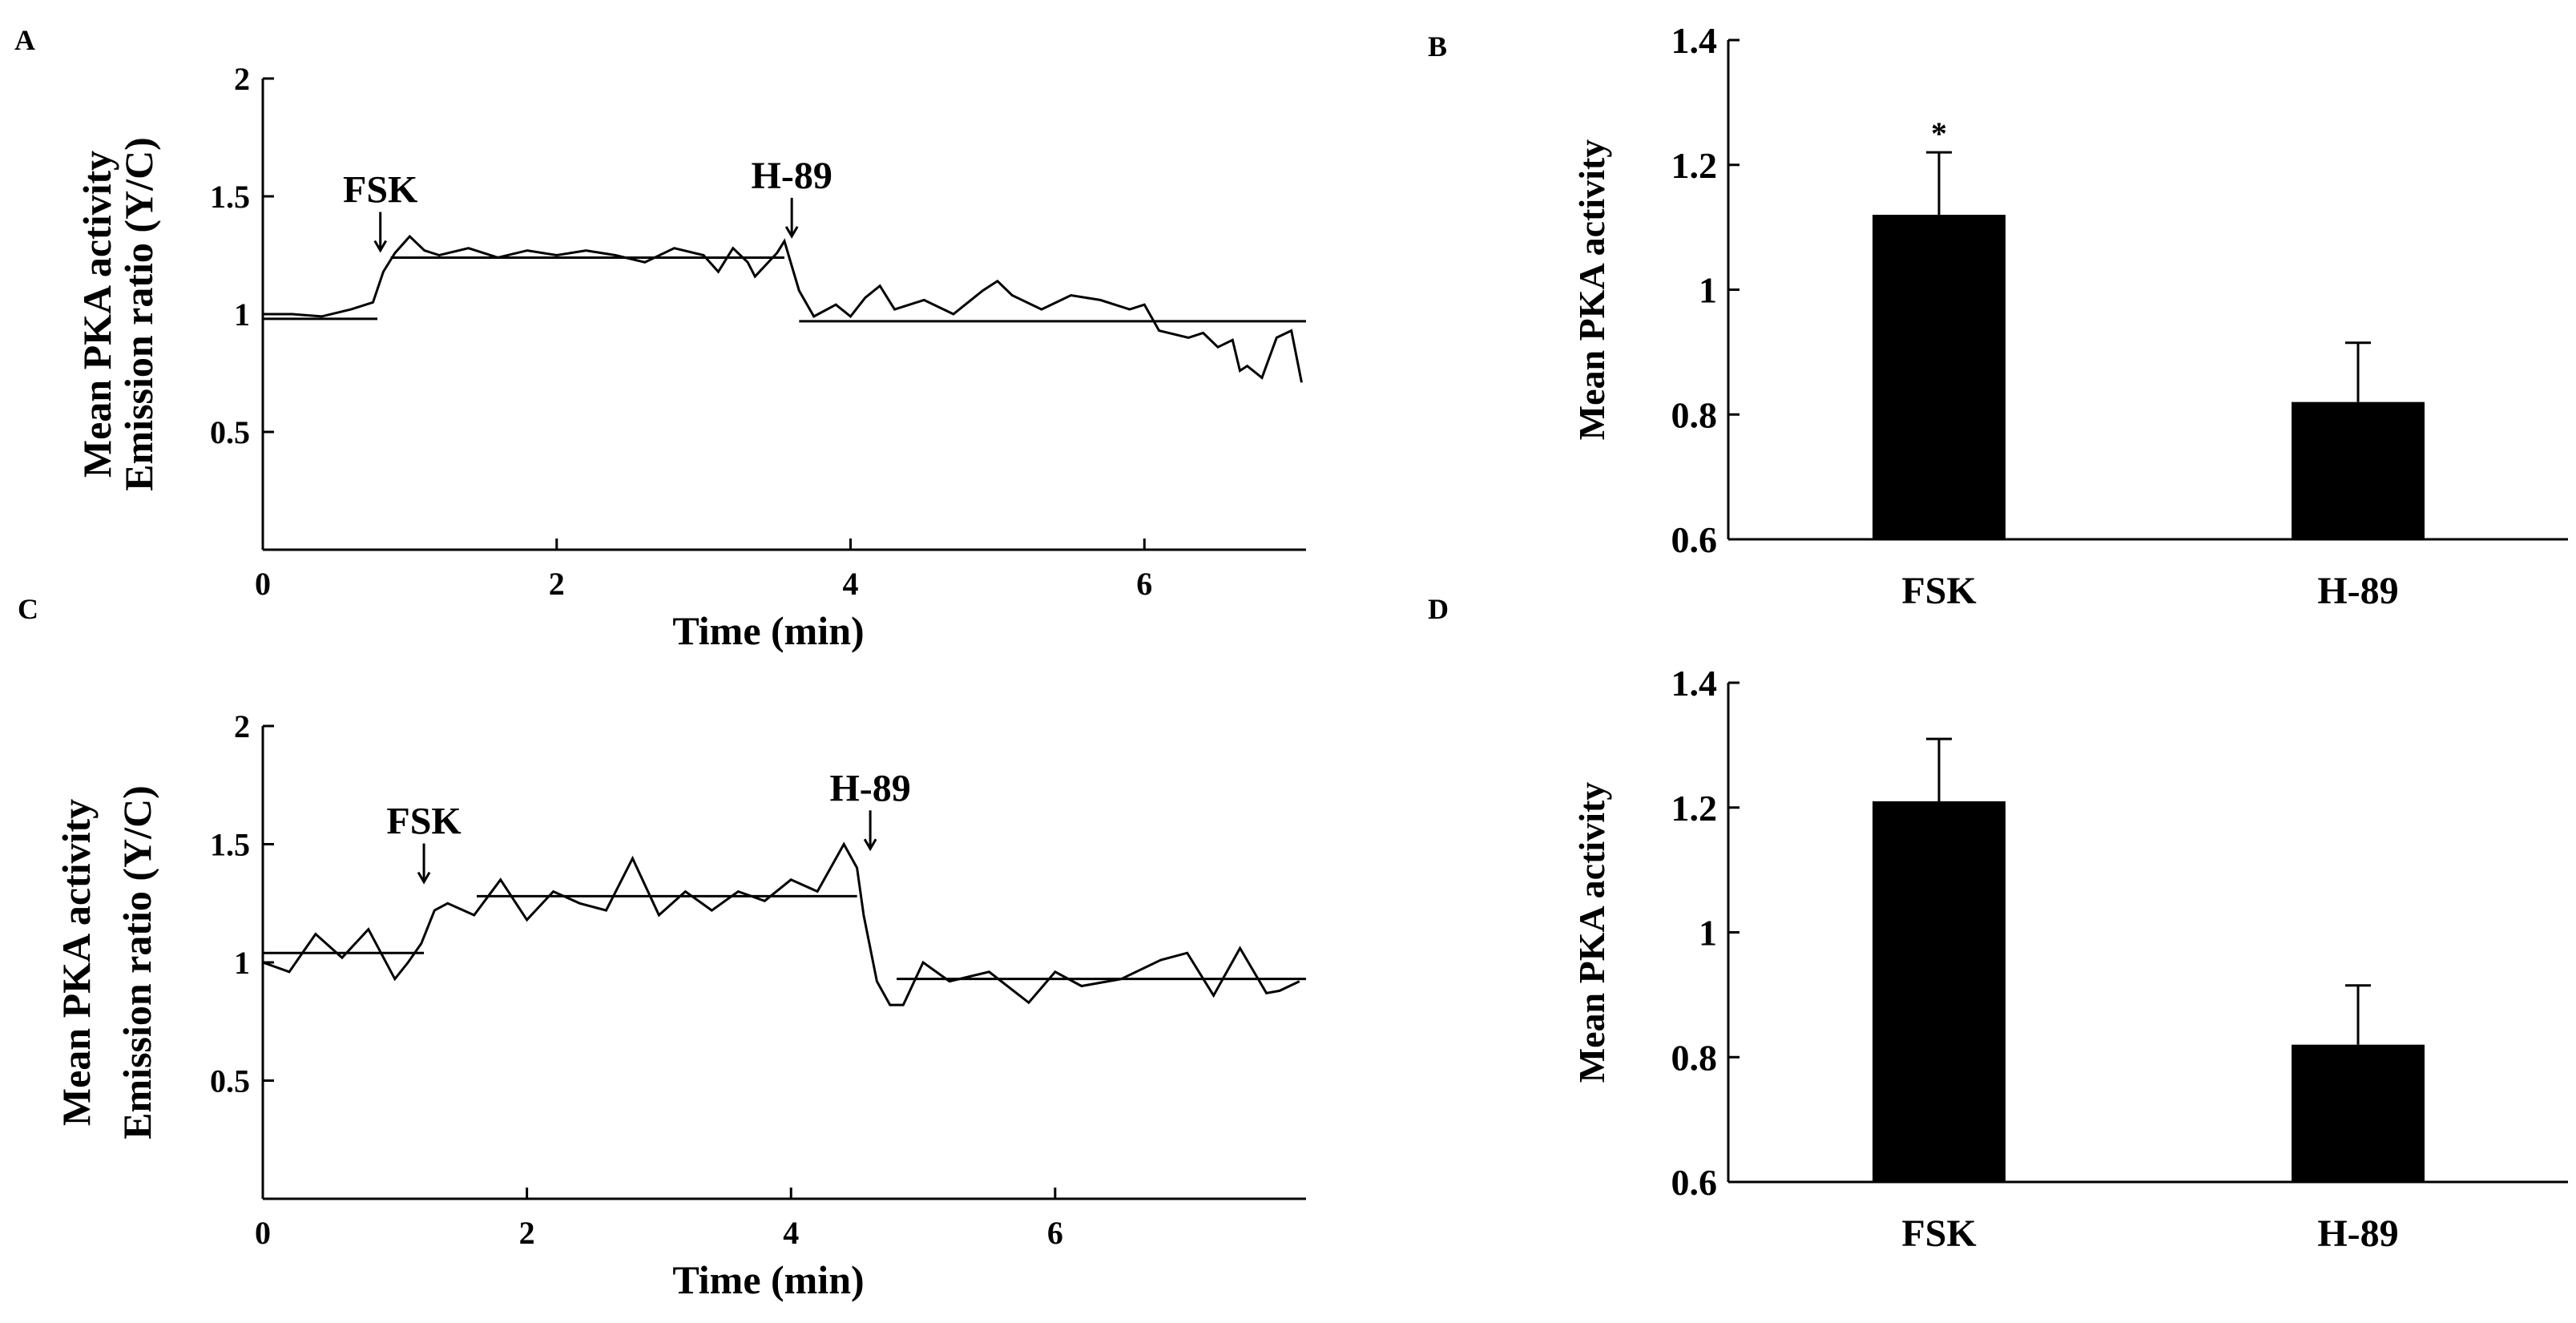 The image size is (2576, 1323). Describe the element at coordinates (1939, 133) in the screenshot. I see `significance-marker: *` at that location.